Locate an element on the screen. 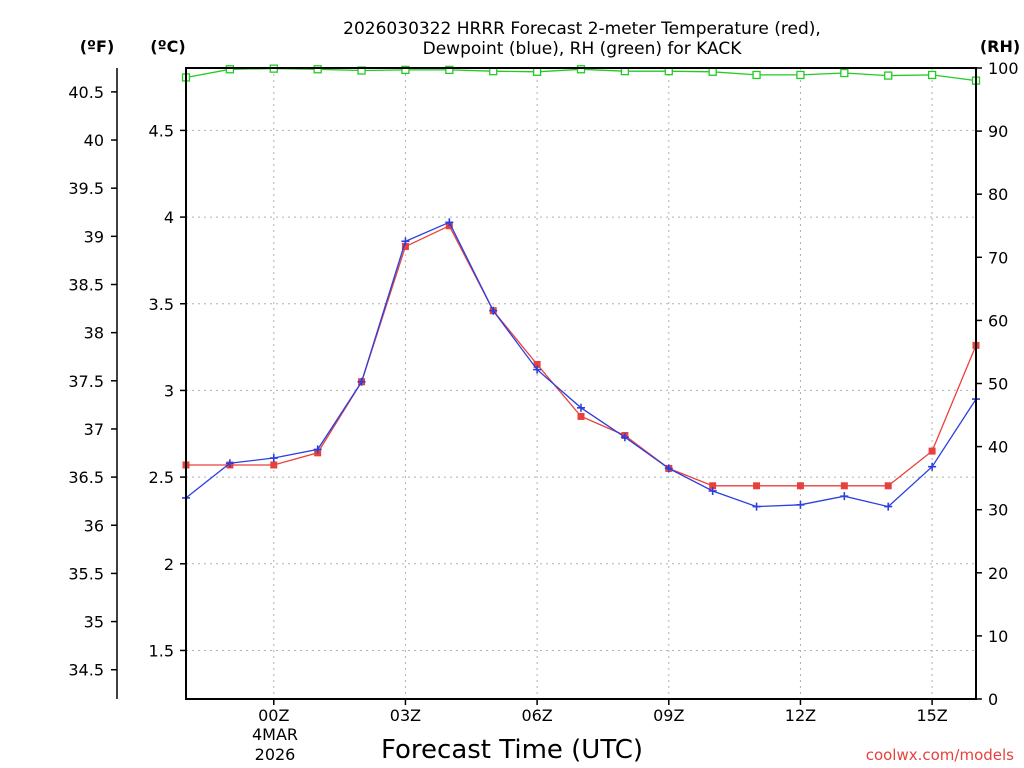 The image size is (1024, 768). fahrenheit-tick-label: 37.5 is located at coordinates (86, 381).